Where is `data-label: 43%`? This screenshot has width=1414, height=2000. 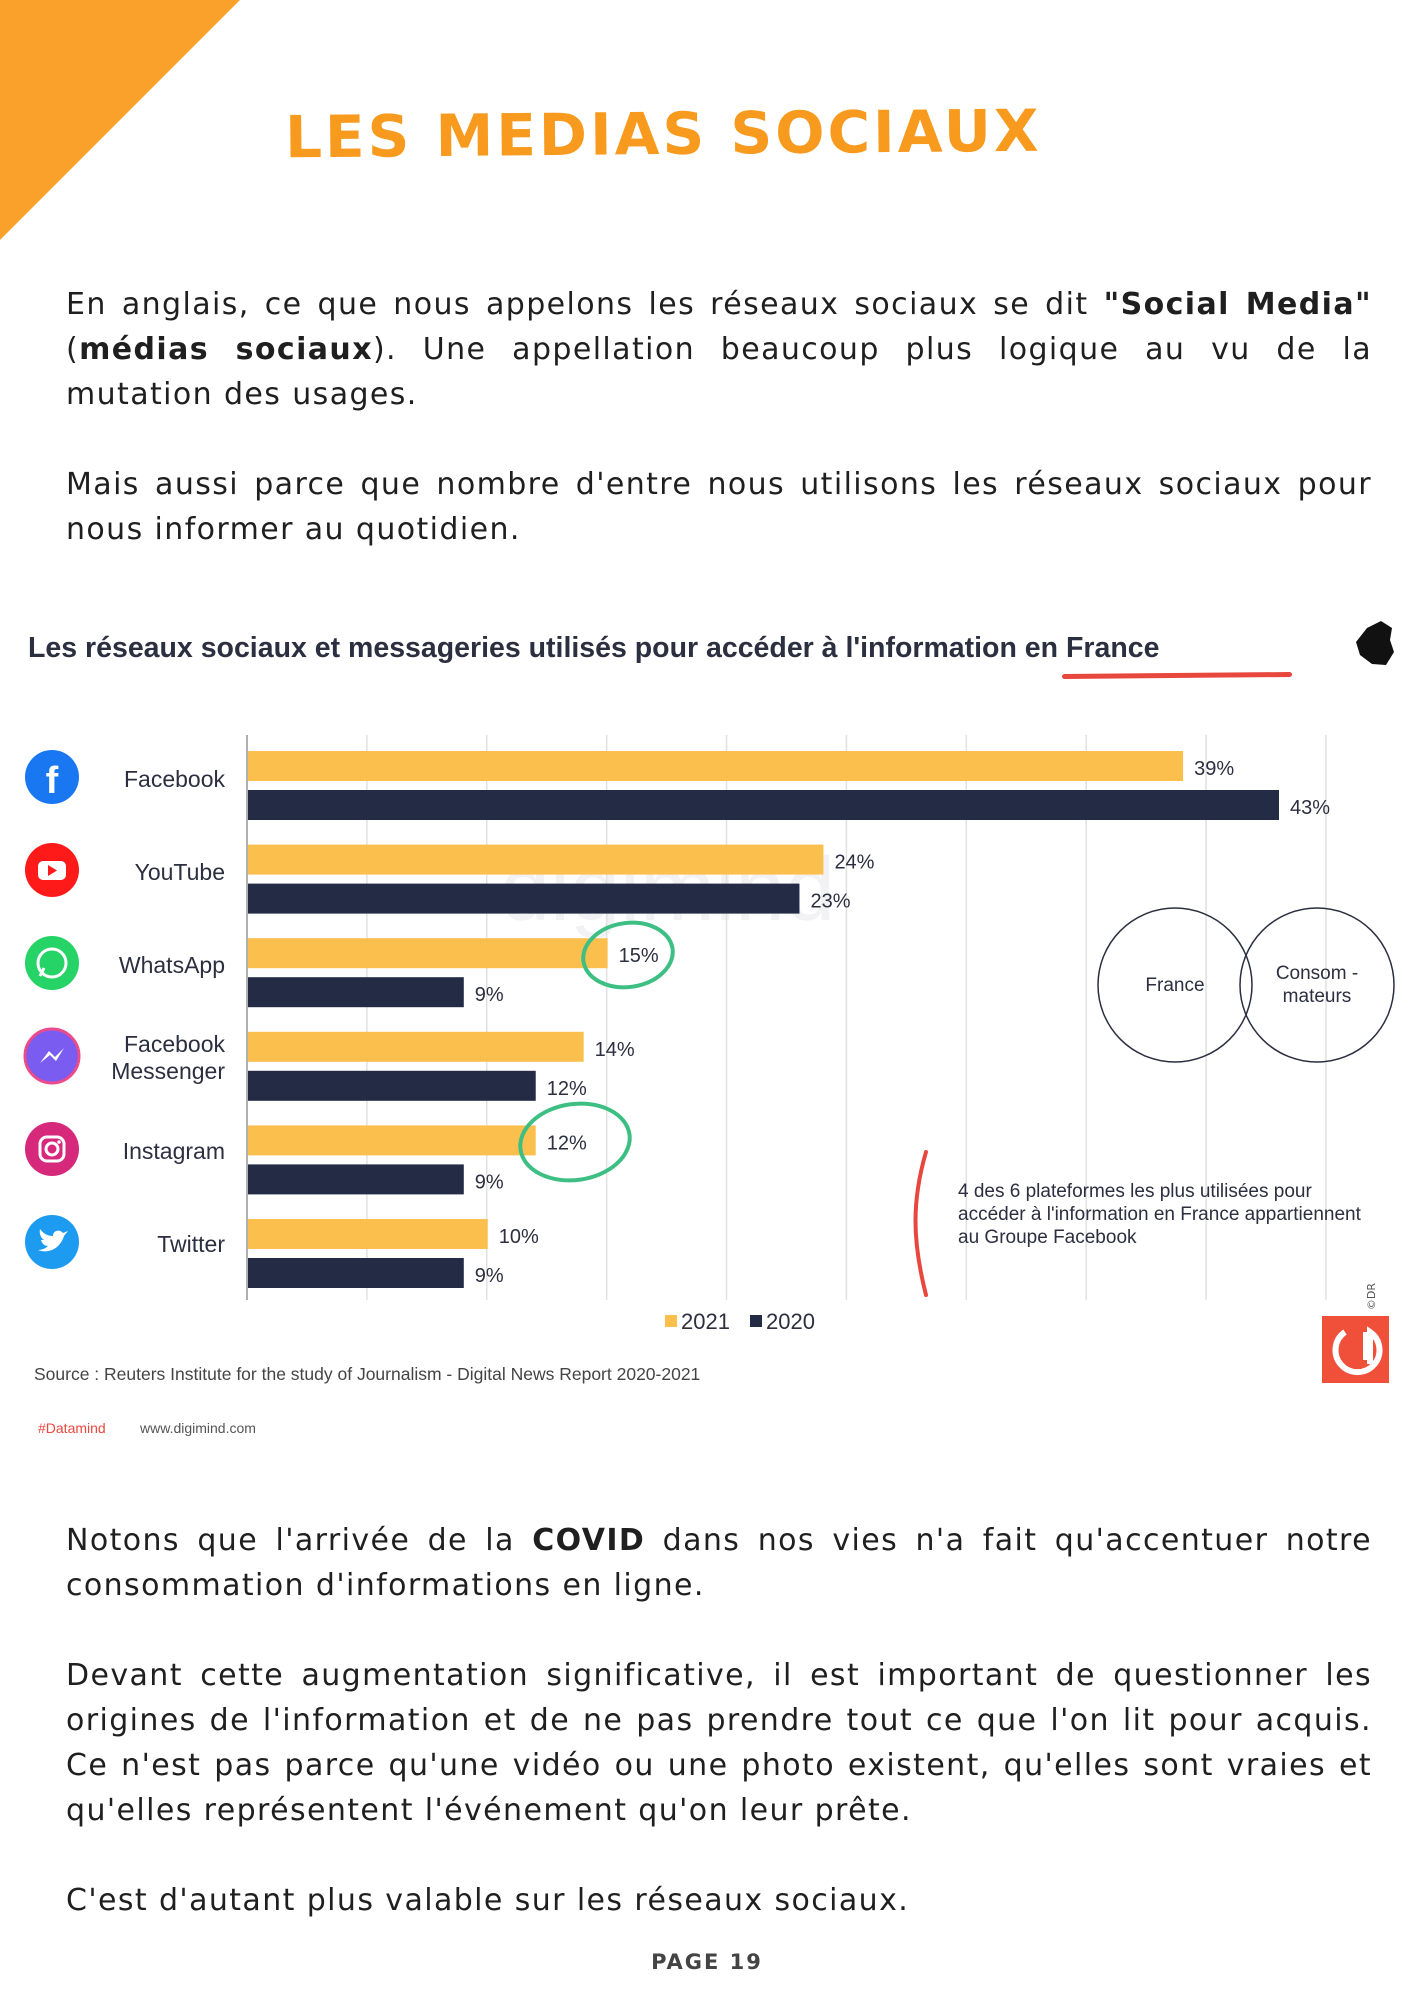 data-label: 43% is located at coordinates (1310, 808).